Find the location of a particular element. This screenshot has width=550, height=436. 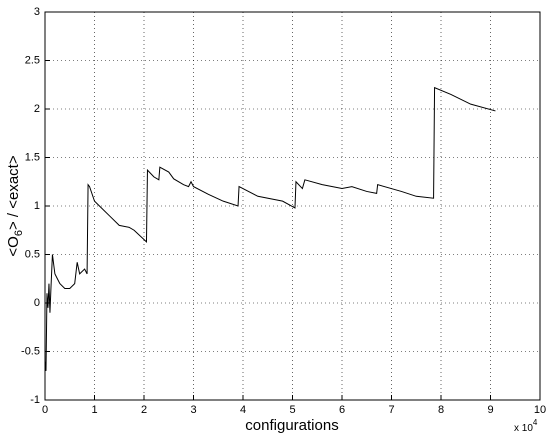

x-tick-label: 7 is located at coordinates (391, 410).